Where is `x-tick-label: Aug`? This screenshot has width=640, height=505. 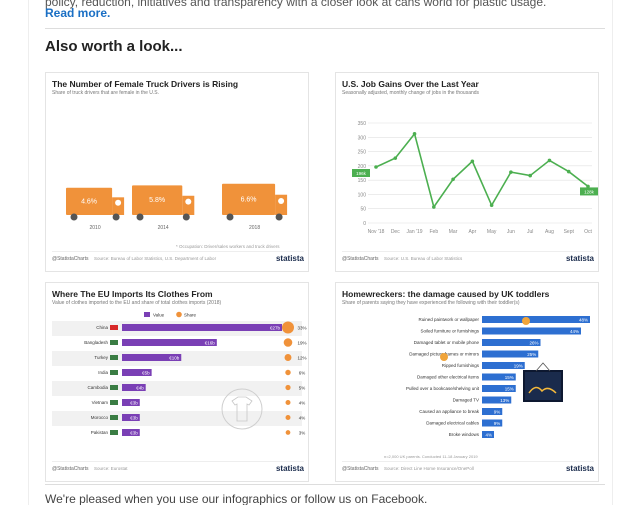
x-tick-label: Aug is located at coordinates (549, 232).